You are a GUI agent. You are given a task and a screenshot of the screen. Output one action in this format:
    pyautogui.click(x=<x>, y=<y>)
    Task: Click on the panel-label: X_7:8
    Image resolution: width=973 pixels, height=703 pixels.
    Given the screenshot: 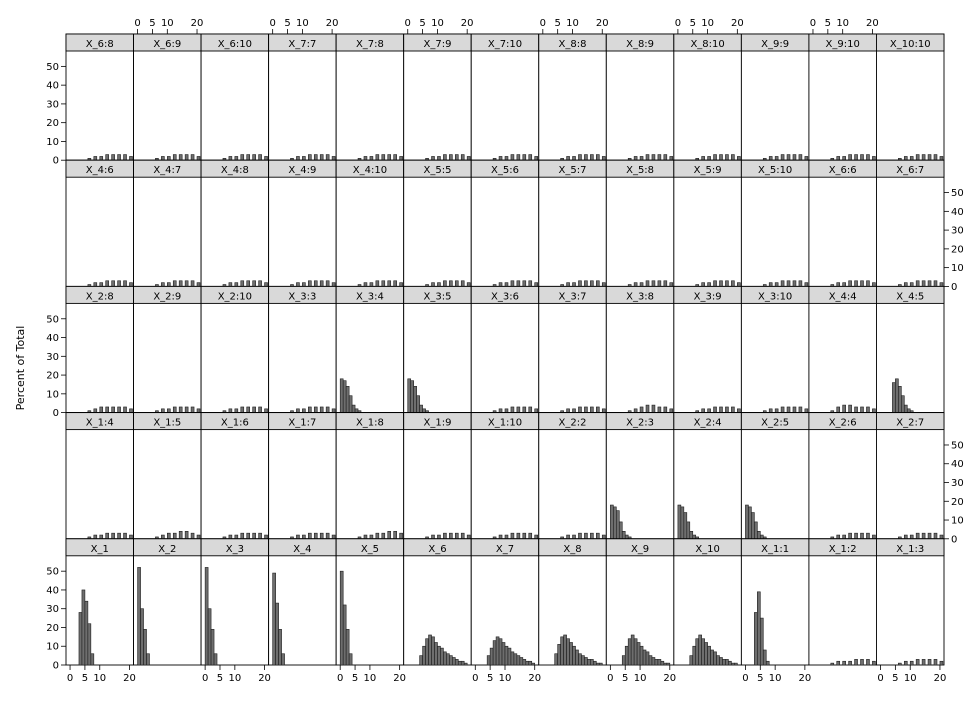 What is the action you would take?
    pyautogui.click(x=370, y=44)
    